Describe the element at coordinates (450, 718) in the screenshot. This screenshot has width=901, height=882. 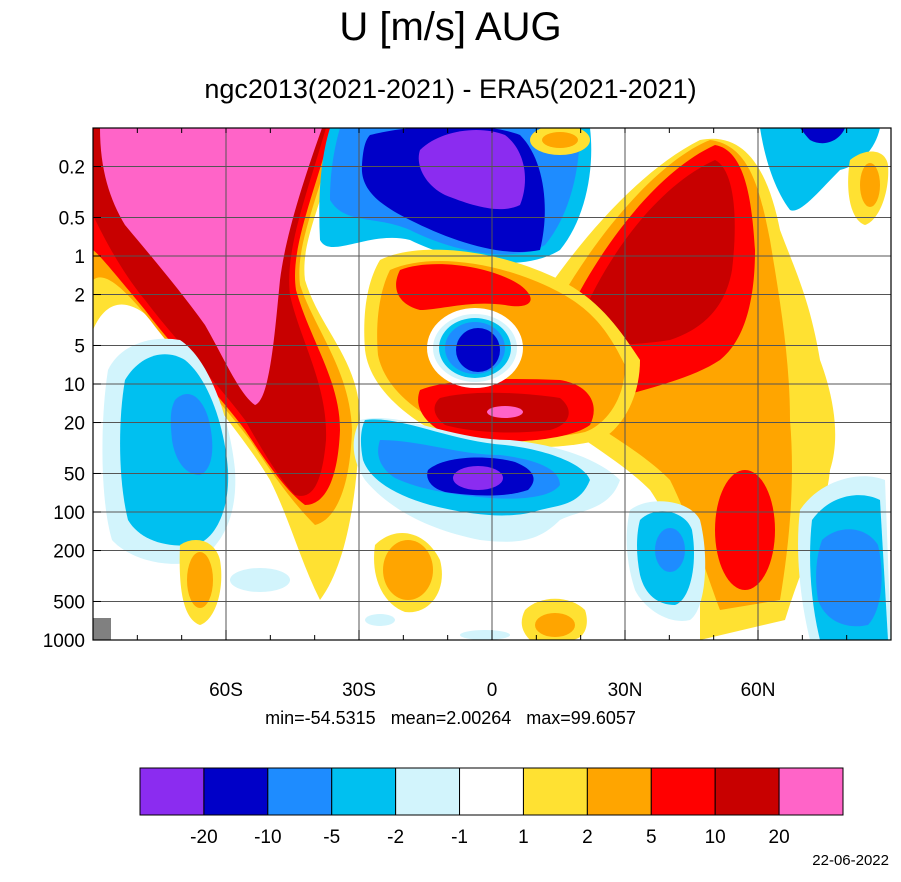
I see `stats-text: min=-54.5315 mean=2.00264 max=99.6057` at that location.